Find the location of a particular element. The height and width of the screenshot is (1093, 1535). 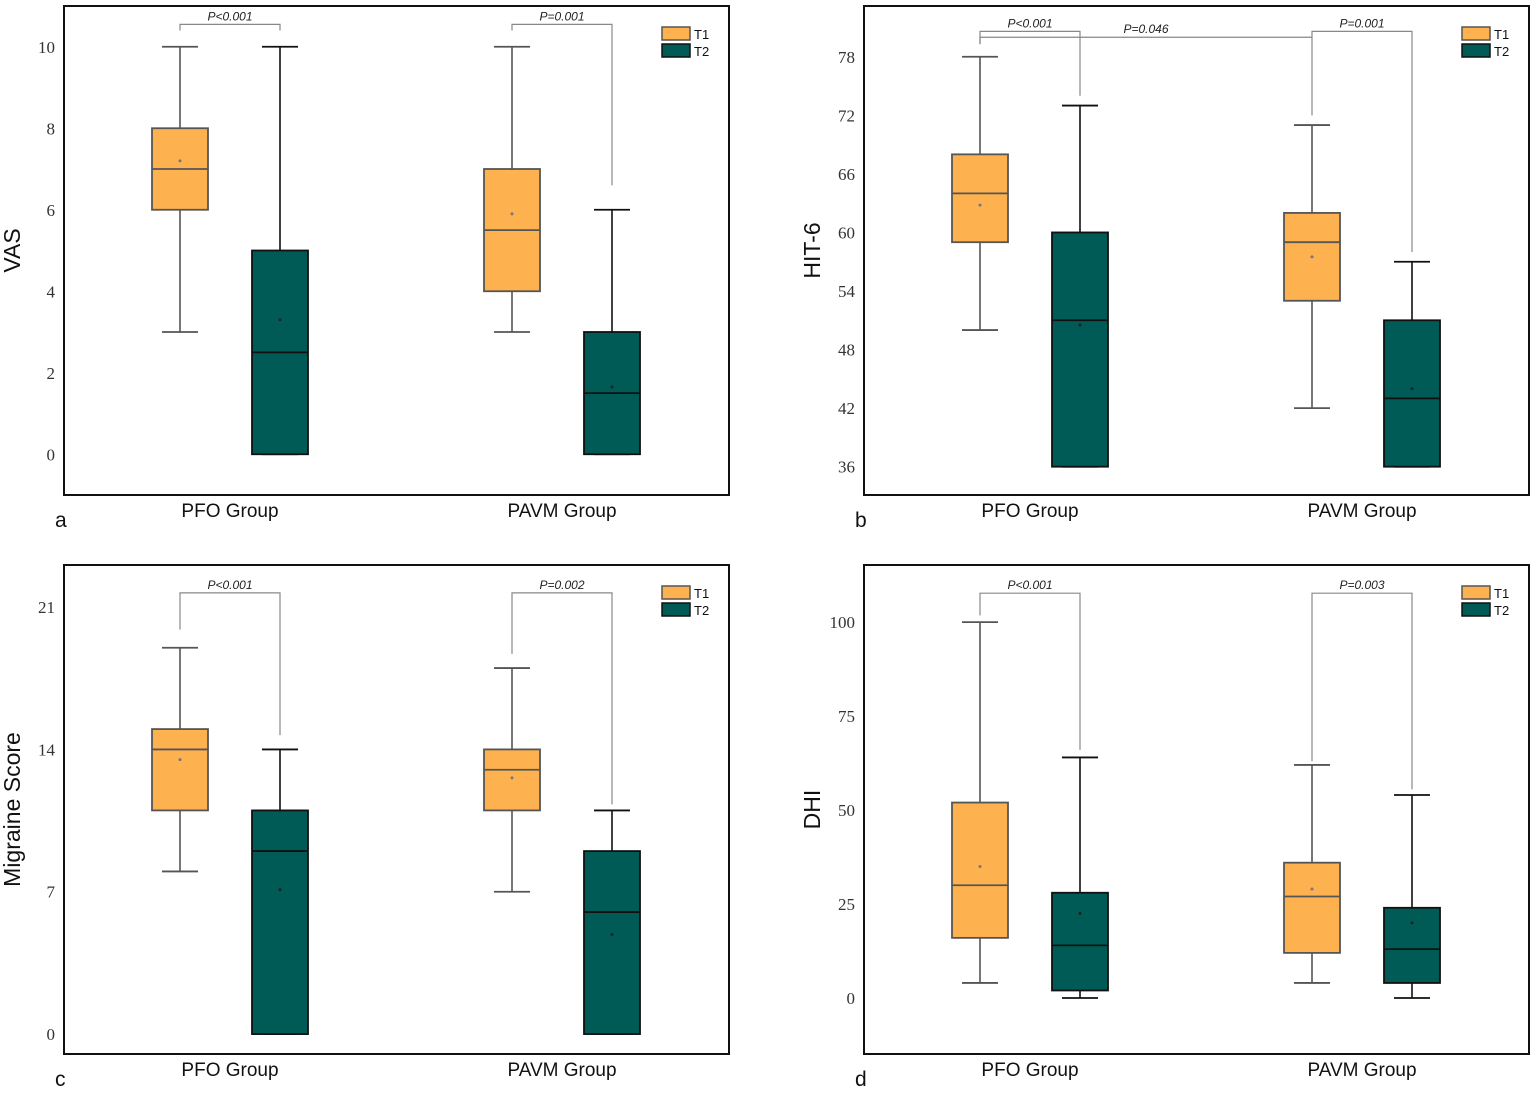

y-tick-label: 42 is located at coordinates (846, 408).